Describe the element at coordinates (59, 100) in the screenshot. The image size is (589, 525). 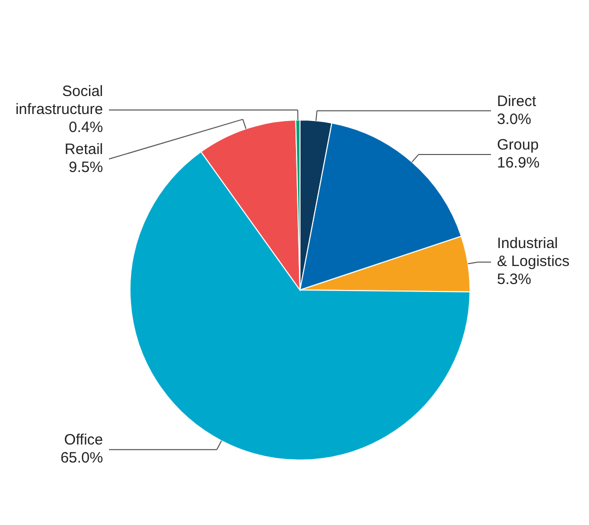
I see `slice-label: Social infrastructure` at that location.